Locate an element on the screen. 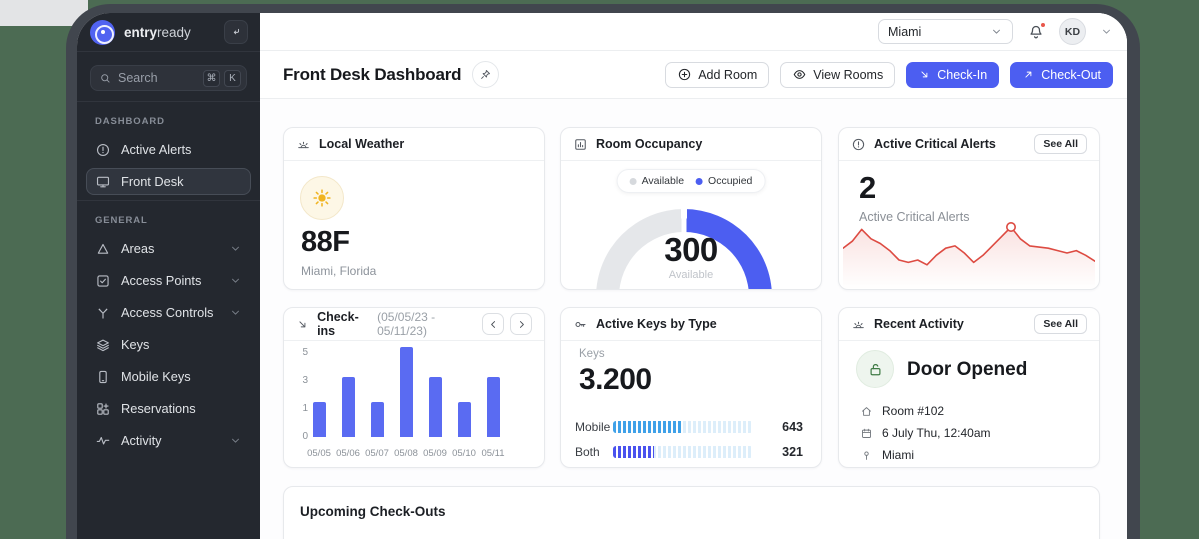  activity-meta: Room #102 6 July Thu, 12:40am Miami is located at coordinates (925, 433).